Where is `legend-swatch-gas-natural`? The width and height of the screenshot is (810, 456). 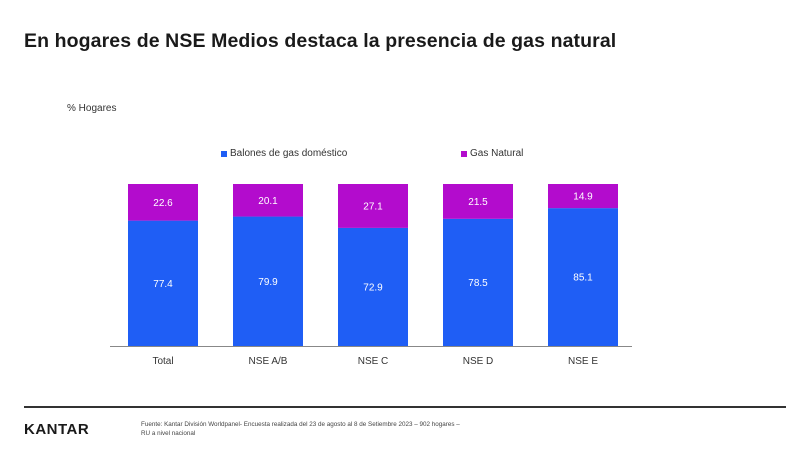 legend-swatch-gas-natural is located at coordinates (464, 153).